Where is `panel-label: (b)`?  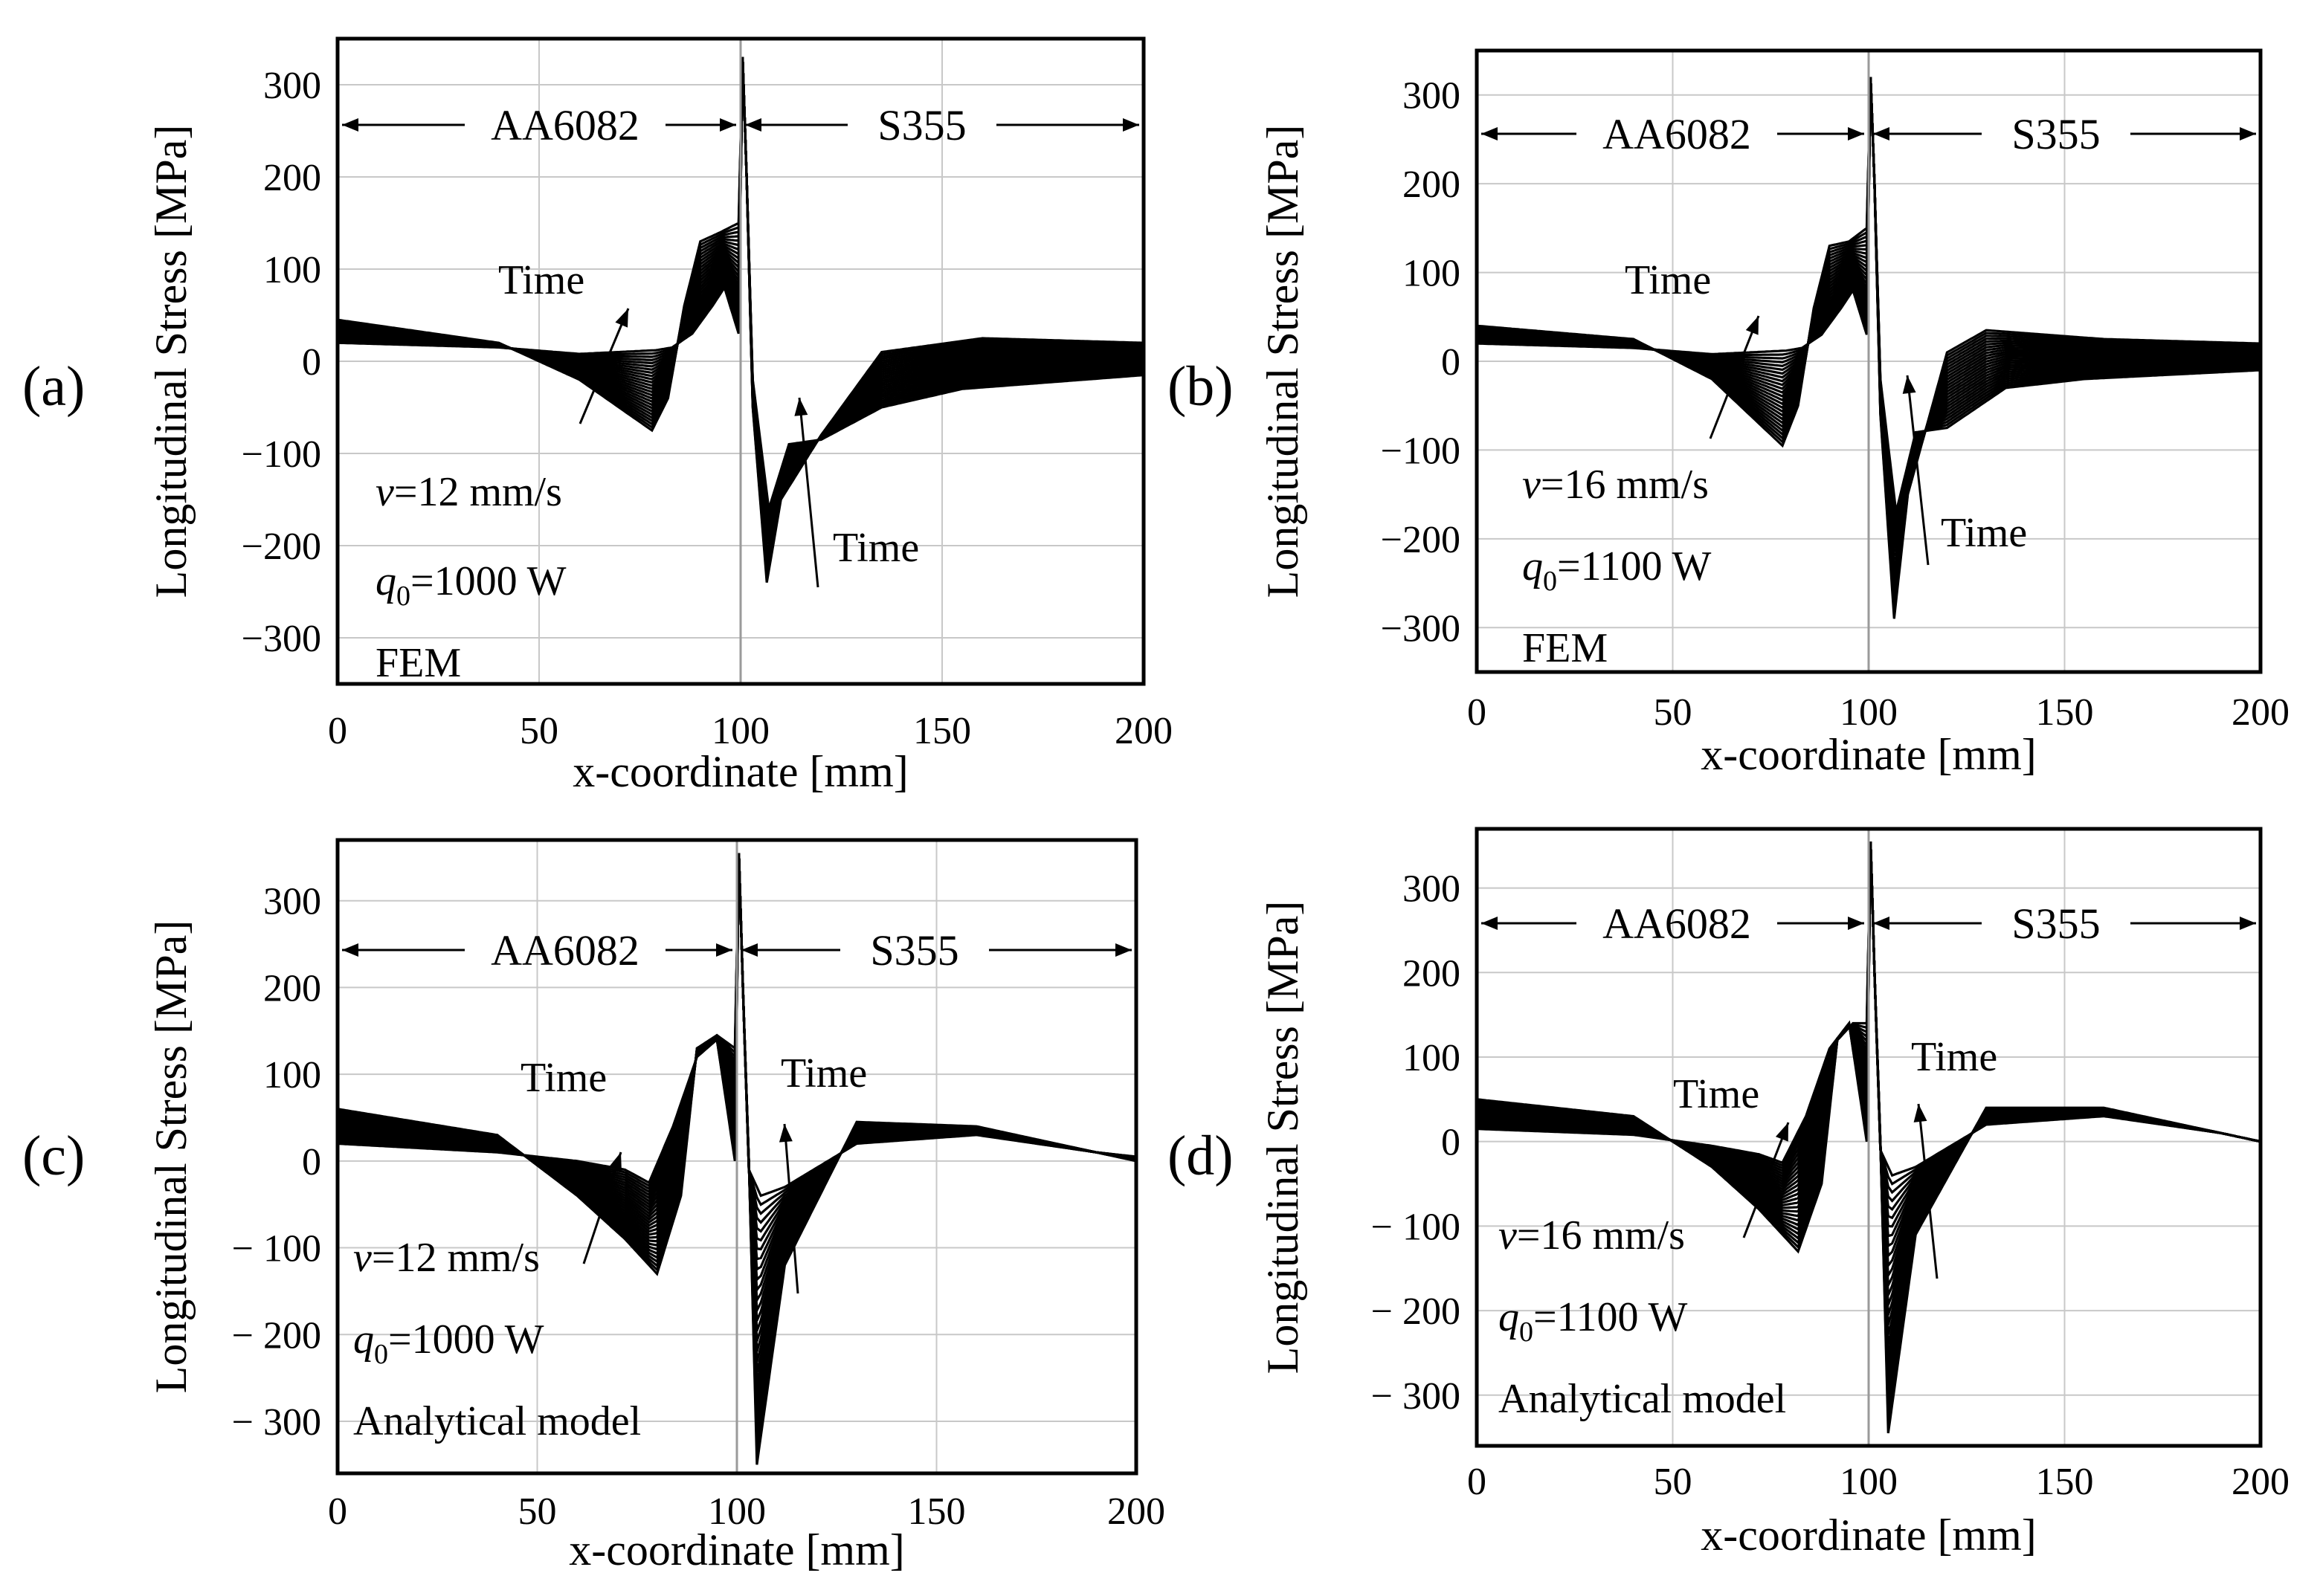 panel-label: (b) is located at coordinates (1200, 387).